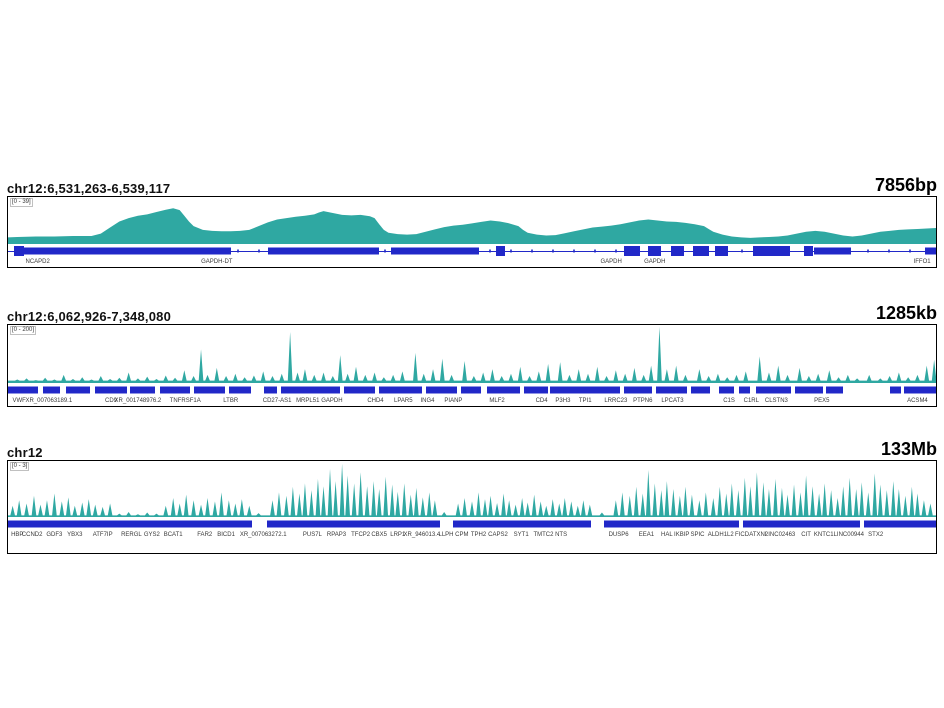 Image resolution: width=944 pixels, height=708 pixels. Describe the element at coordinates (361, 535) in the screenshot. I see `gene-name-label: TFCP2` at that location.